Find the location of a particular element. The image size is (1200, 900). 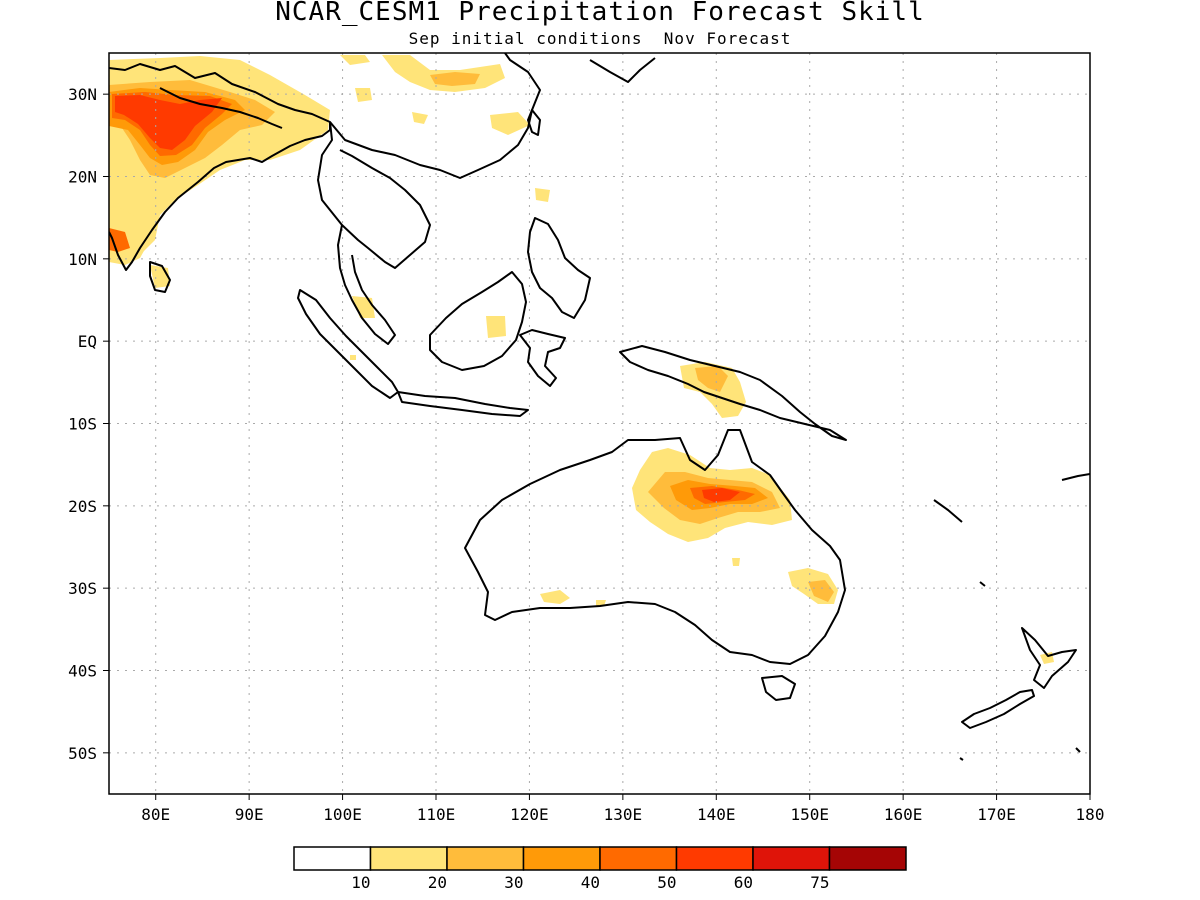

tick-label-lon-130: 130E is located at coordinates (623, 814).